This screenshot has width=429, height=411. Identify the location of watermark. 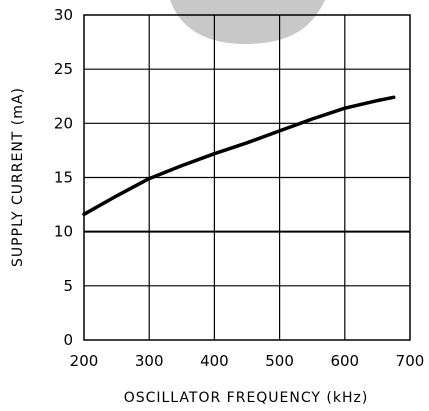
(247, 22).